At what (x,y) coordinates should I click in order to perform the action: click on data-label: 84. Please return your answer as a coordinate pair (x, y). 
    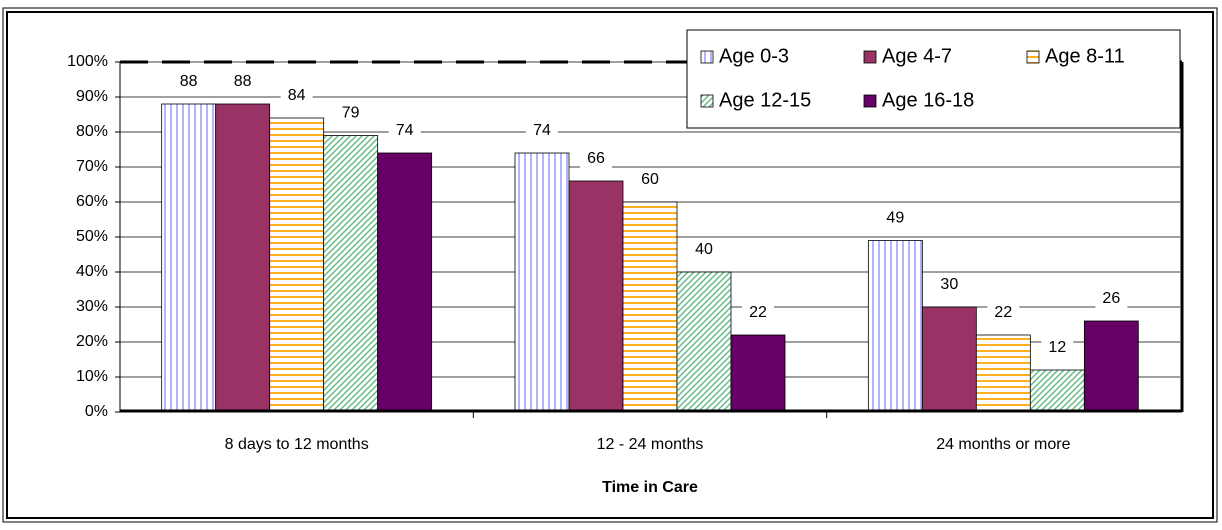
    Looking at the image, I should click on (297, 95).